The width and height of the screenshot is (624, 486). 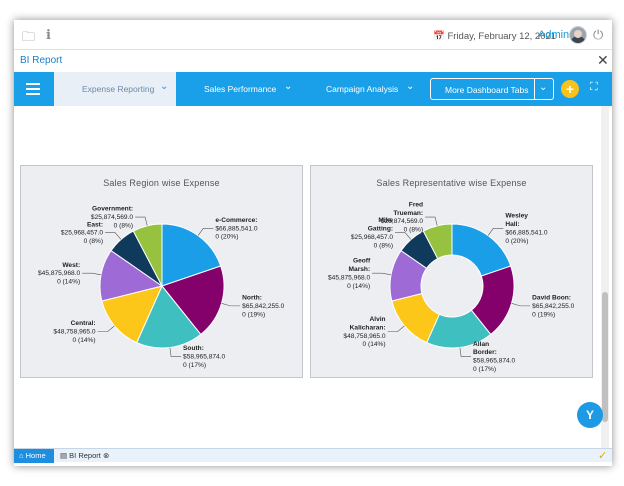 I want to click on date-display: 📅 Friday, February 12, 2021, so click(x=495, y=36).